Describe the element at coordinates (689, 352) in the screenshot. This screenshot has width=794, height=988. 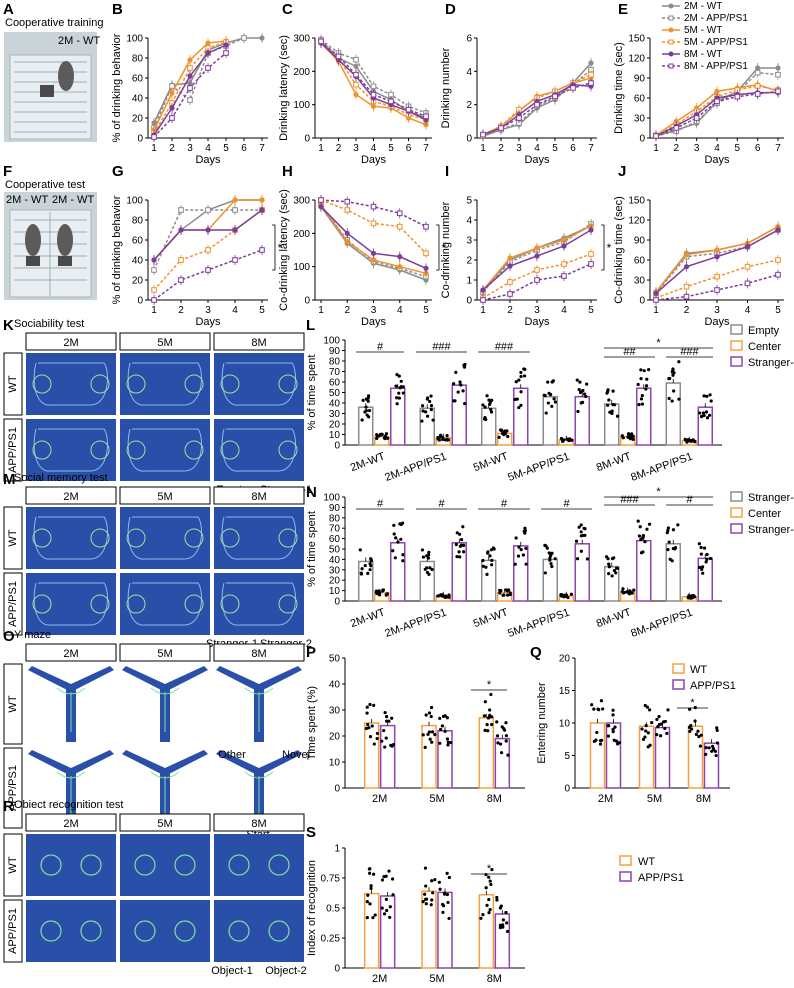
I see `significance-marker: ###` at that location.